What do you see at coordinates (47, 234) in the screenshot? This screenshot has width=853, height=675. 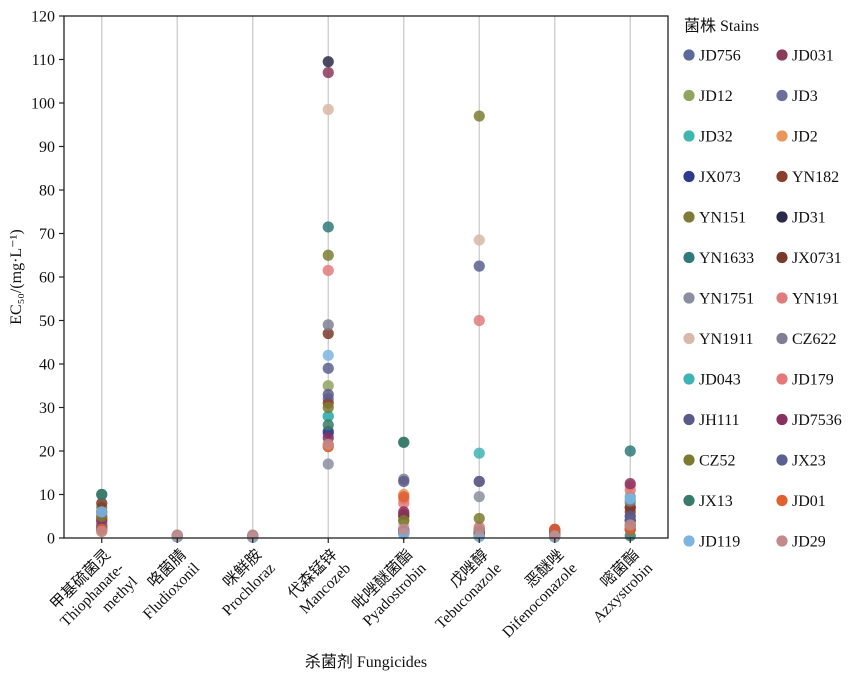 I see `y-tick-label: 70` at bounding box center [47, 234].